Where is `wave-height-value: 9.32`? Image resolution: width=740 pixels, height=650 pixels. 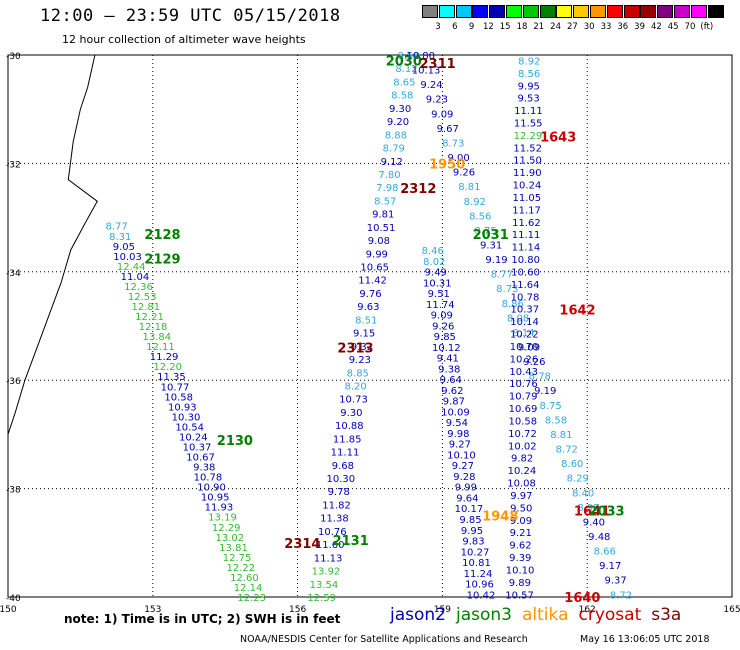 wave-height-value: 9.32 is located at coordinates (362, 347).